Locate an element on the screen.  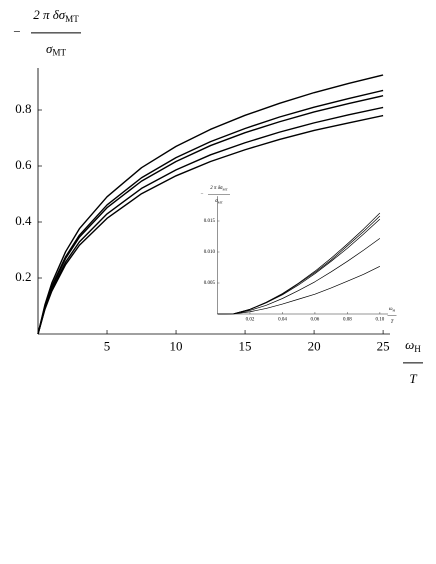
y-tick-label: 0.015 is located at coordinates (210, 221).